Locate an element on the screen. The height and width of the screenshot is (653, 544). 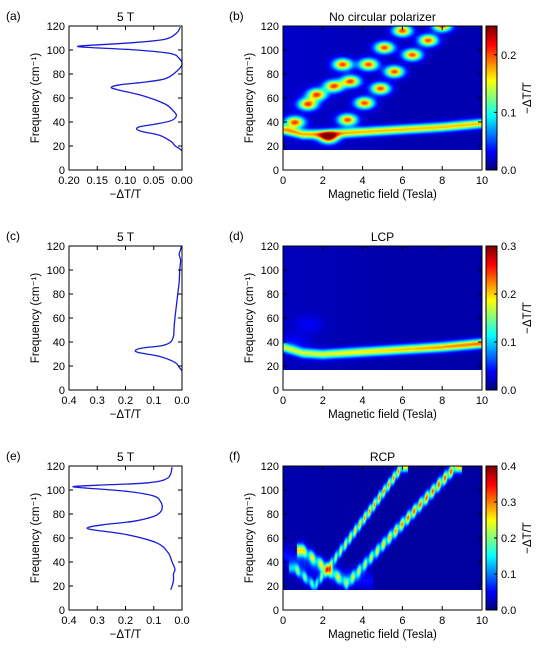
y-tick-label-a: 60 is located at coordinates (59, 99).